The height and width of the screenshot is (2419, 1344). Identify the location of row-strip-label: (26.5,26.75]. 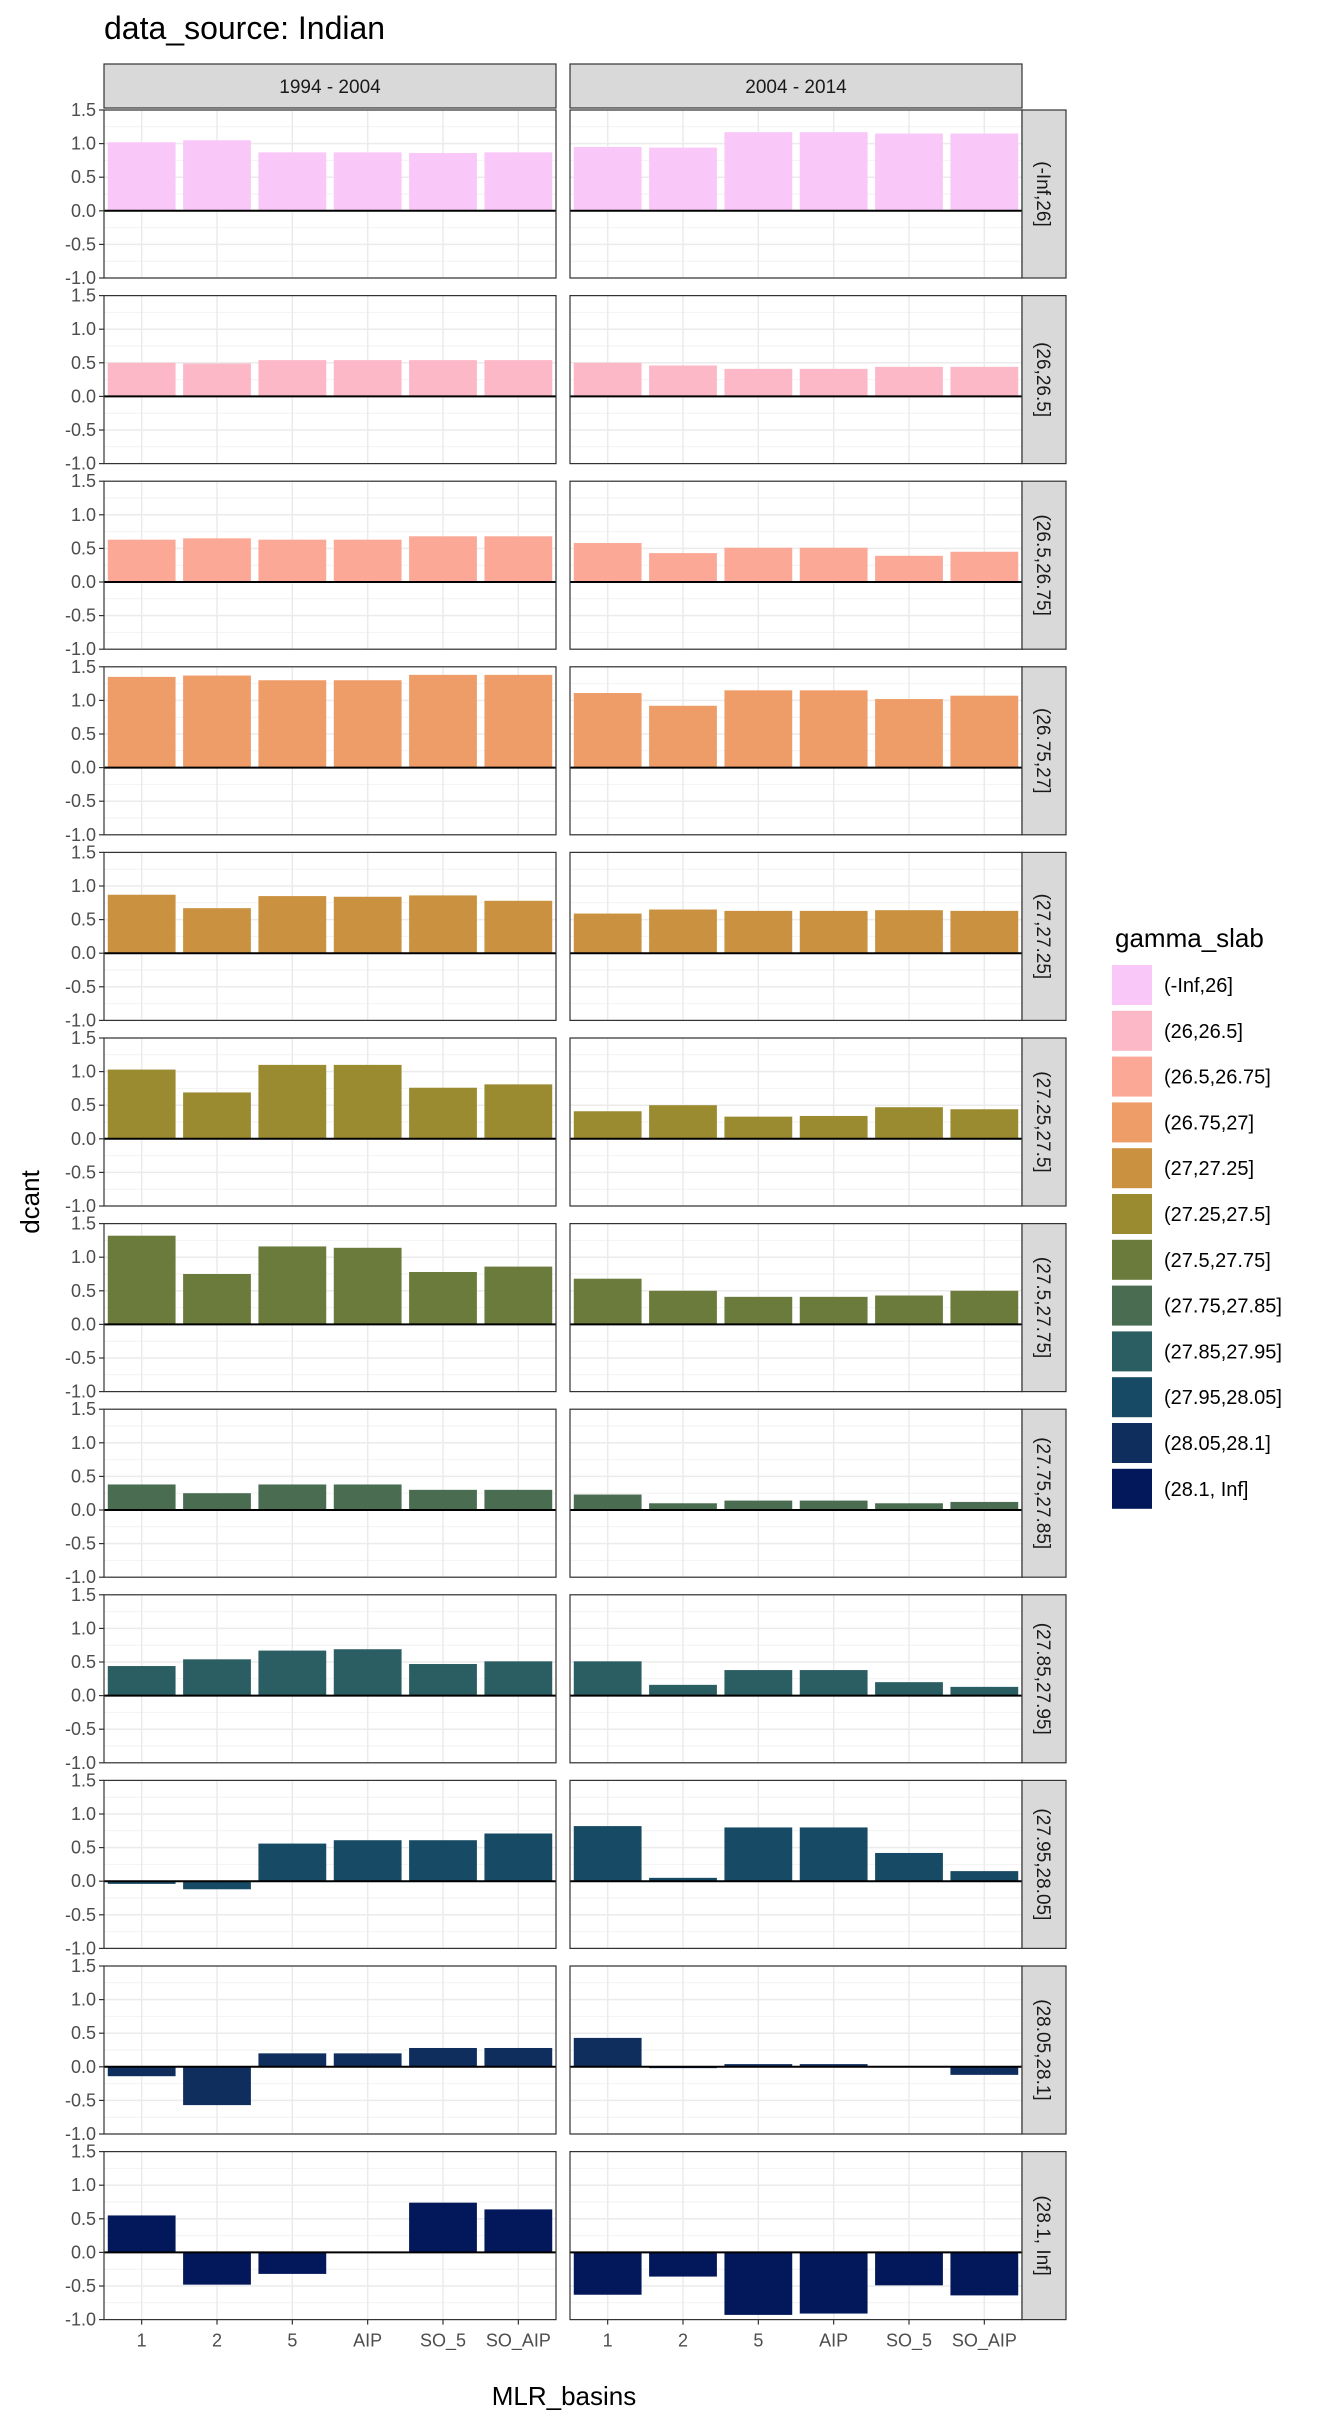
(1042, 564).